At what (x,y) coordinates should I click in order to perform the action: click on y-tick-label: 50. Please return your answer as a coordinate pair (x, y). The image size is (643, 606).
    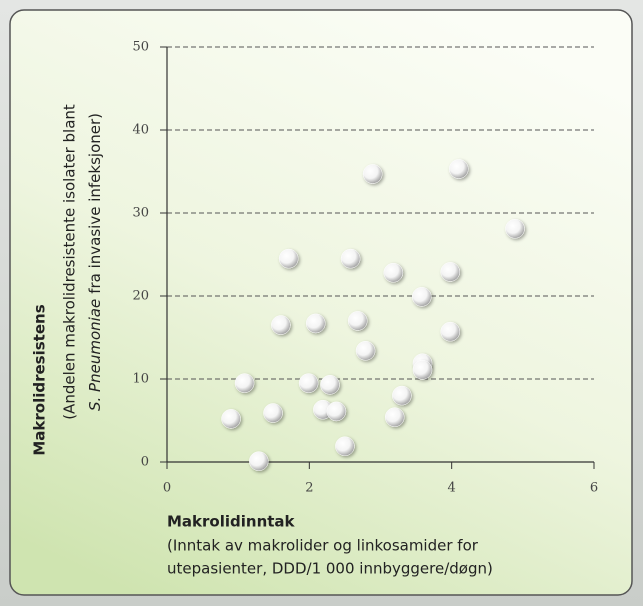
    Looking at the image, I should click on (140, 47).